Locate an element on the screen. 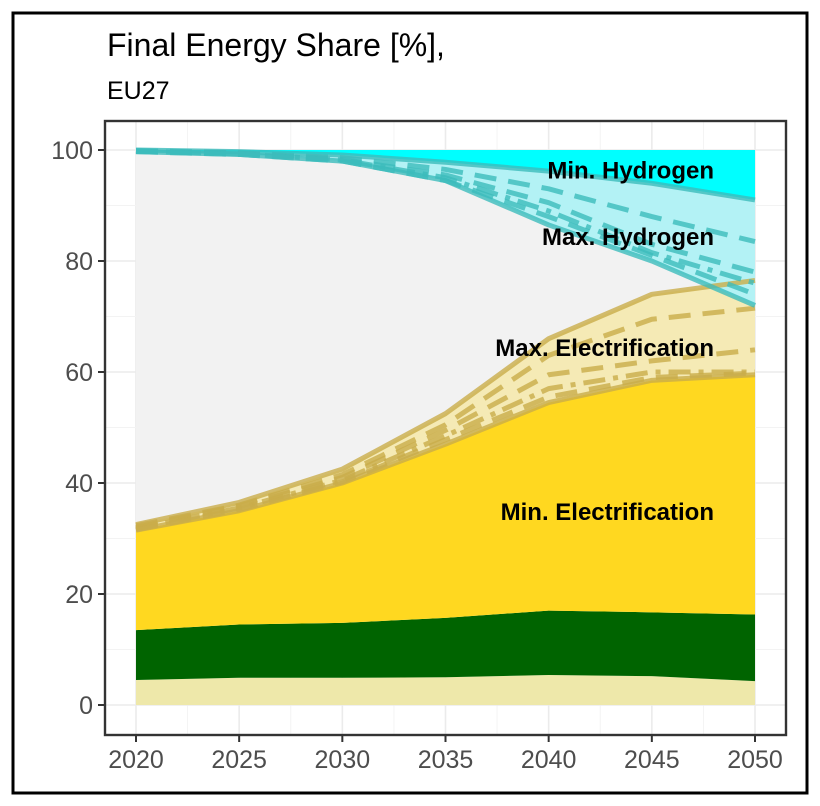  y-tick-label: 40 is located at coordinates (79, 484).